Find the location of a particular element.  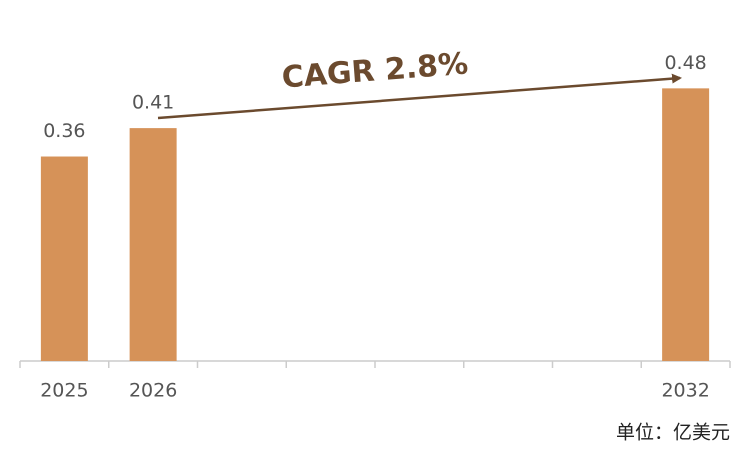

x-tick-label: 2032 is located at coordinates (685, 391).